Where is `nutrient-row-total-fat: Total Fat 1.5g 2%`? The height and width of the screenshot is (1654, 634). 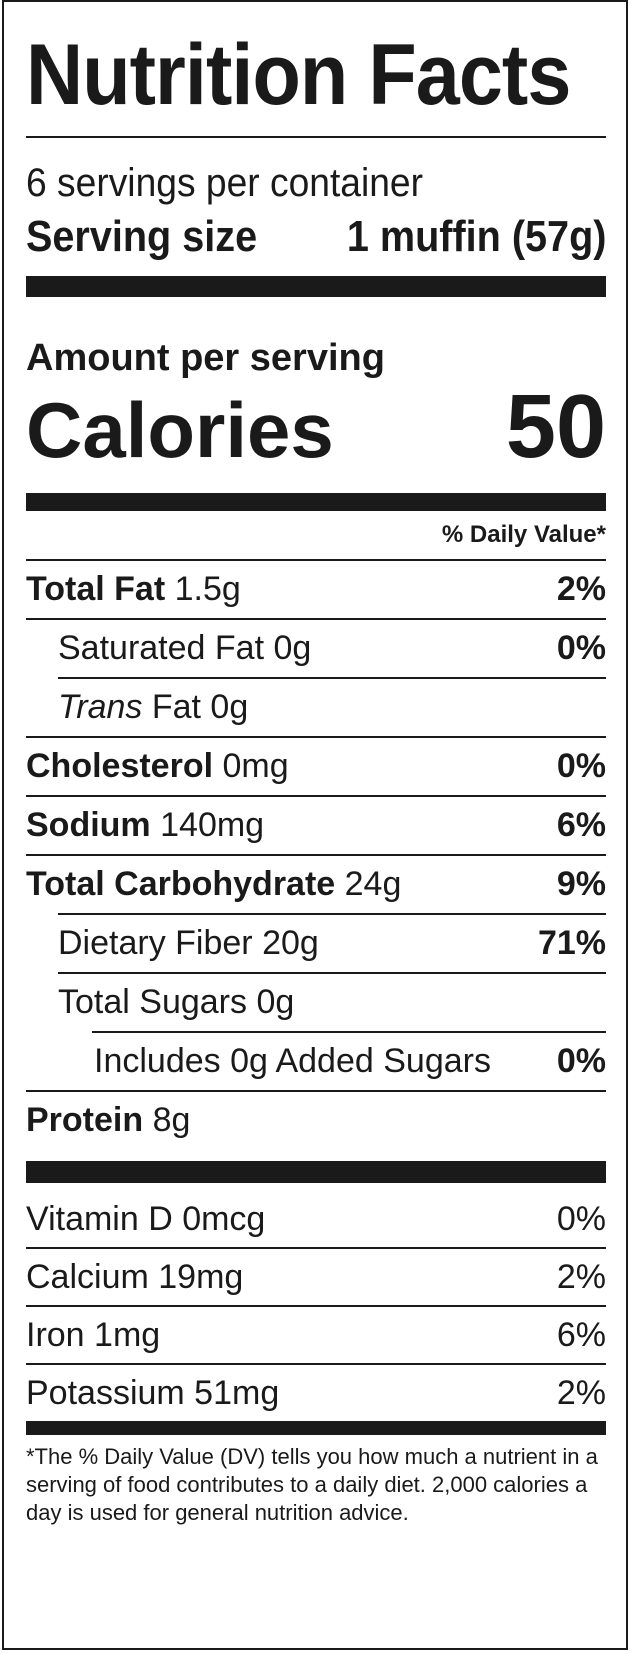 nutrient-row-total-fat: Total Fat 1.5g 2% is located at coordinates (316, 589).